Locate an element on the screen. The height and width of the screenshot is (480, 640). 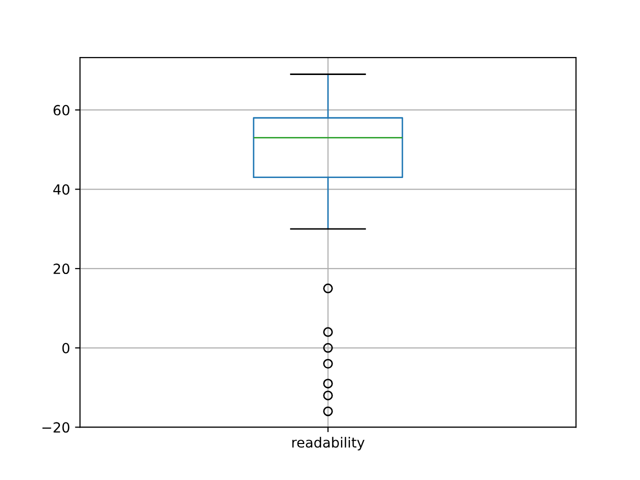
y-tick-label: 20 is located at coordinates (62, 269).